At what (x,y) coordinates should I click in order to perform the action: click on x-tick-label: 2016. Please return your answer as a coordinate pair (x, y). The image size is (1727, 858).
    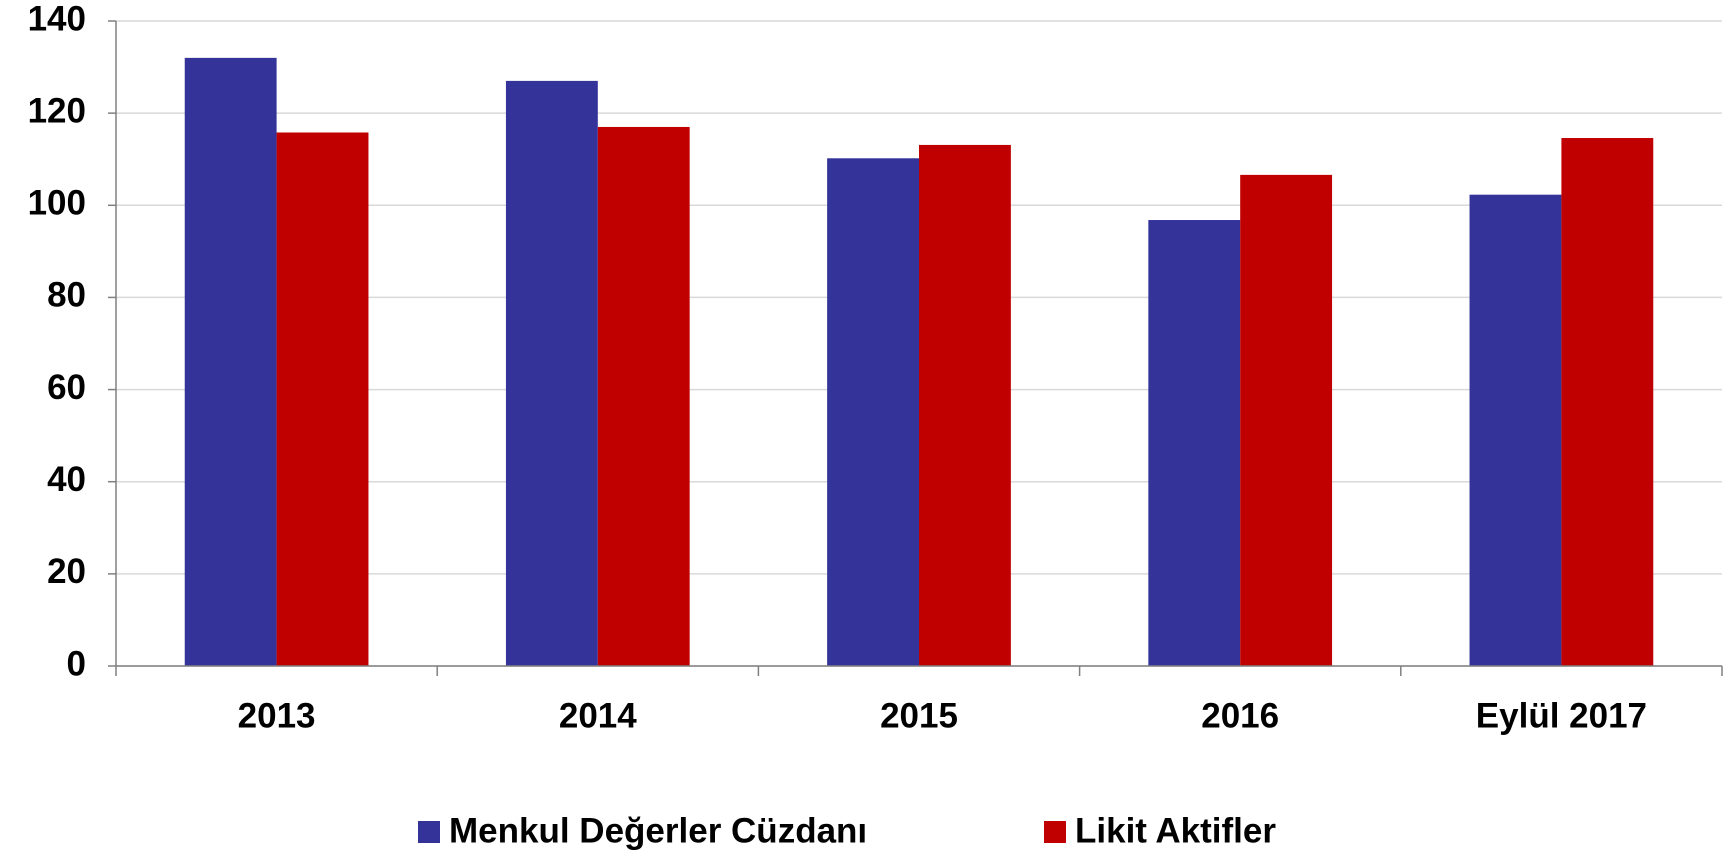
    Looking at the image, I should click on (1240, 715).